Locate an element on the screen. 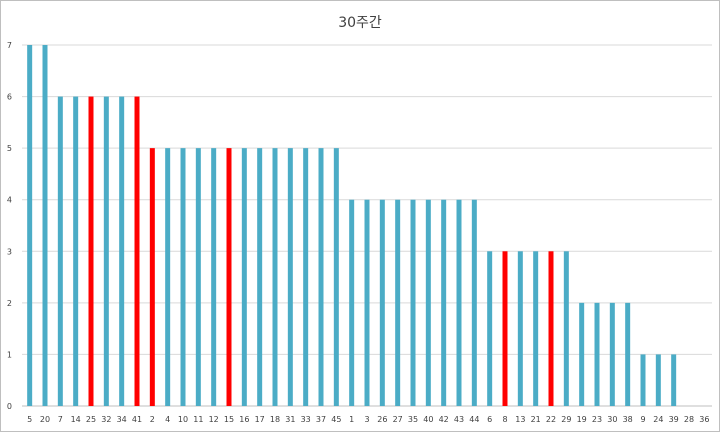 The height and width of the screenshot is (432, 720). x-tick-label: 10 is located at coordinates (183, 419).